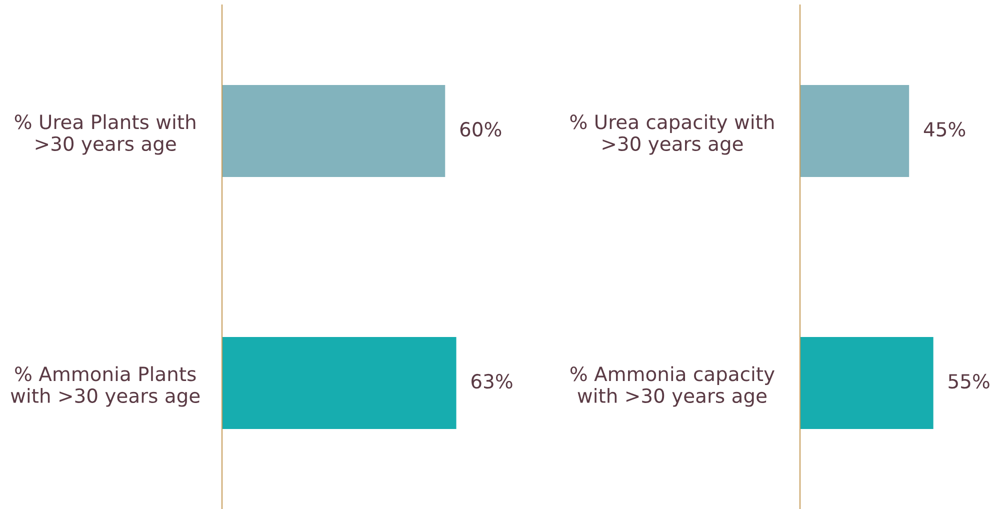  I want to click on data-label: 60%, so click(481, 129).